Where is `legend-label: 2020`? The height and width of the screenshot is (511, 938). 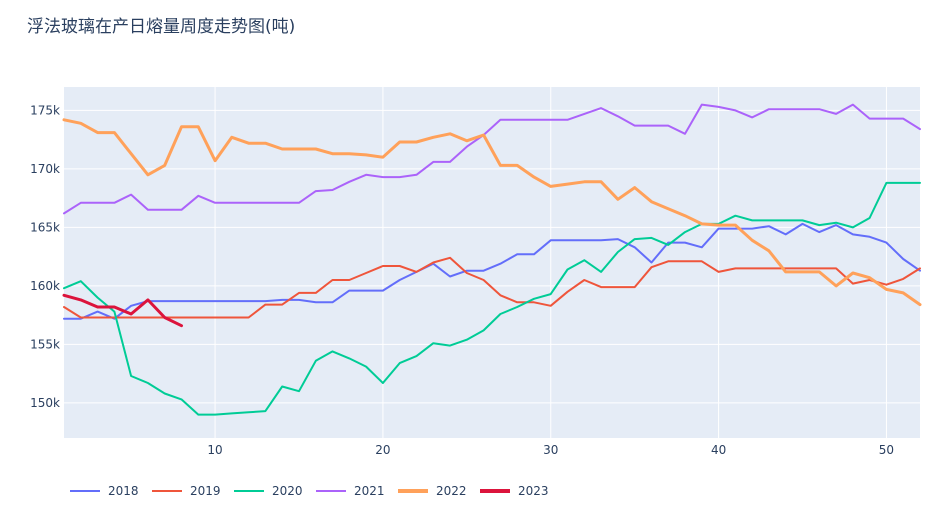 legend-label: 2020 is located at coordinates (287, 491).